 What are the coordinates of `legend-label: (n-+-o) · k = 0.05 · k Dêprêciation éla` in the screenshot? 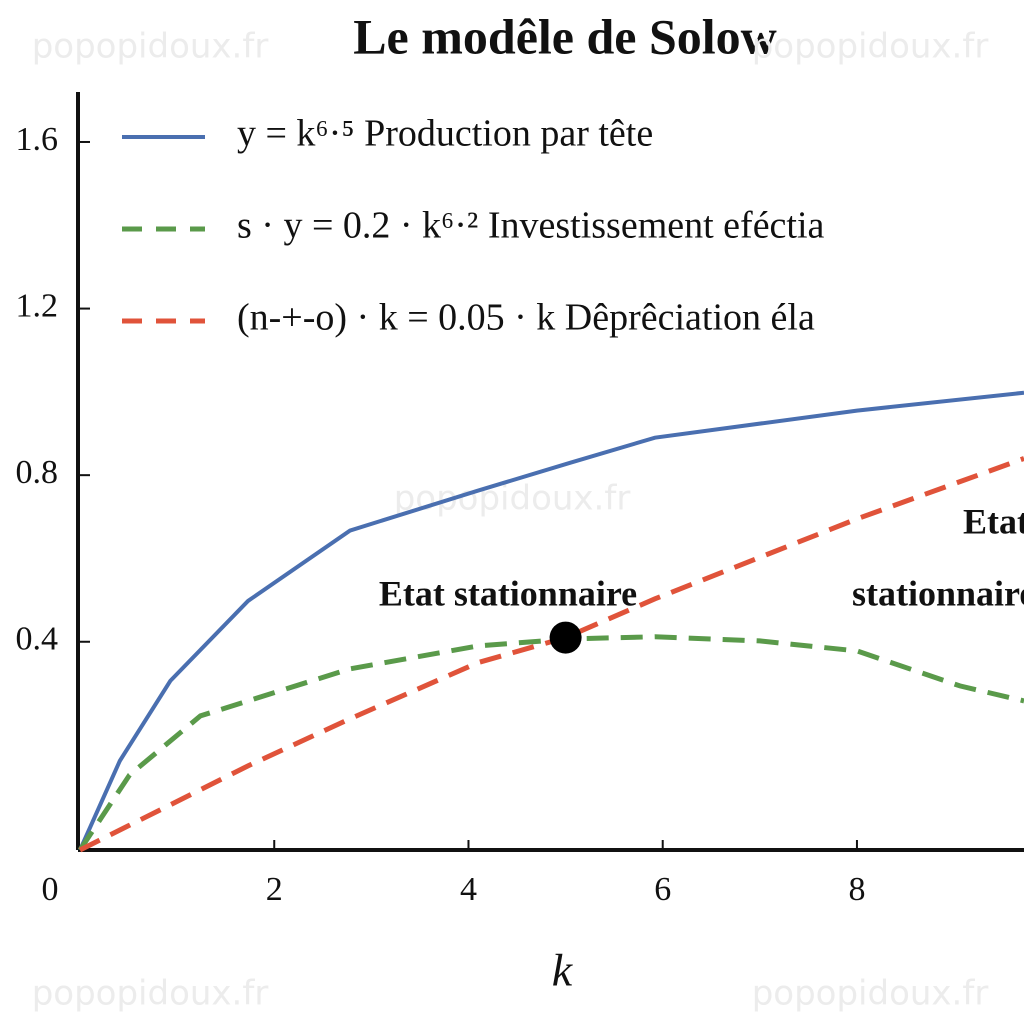 It's located at (526, 318).